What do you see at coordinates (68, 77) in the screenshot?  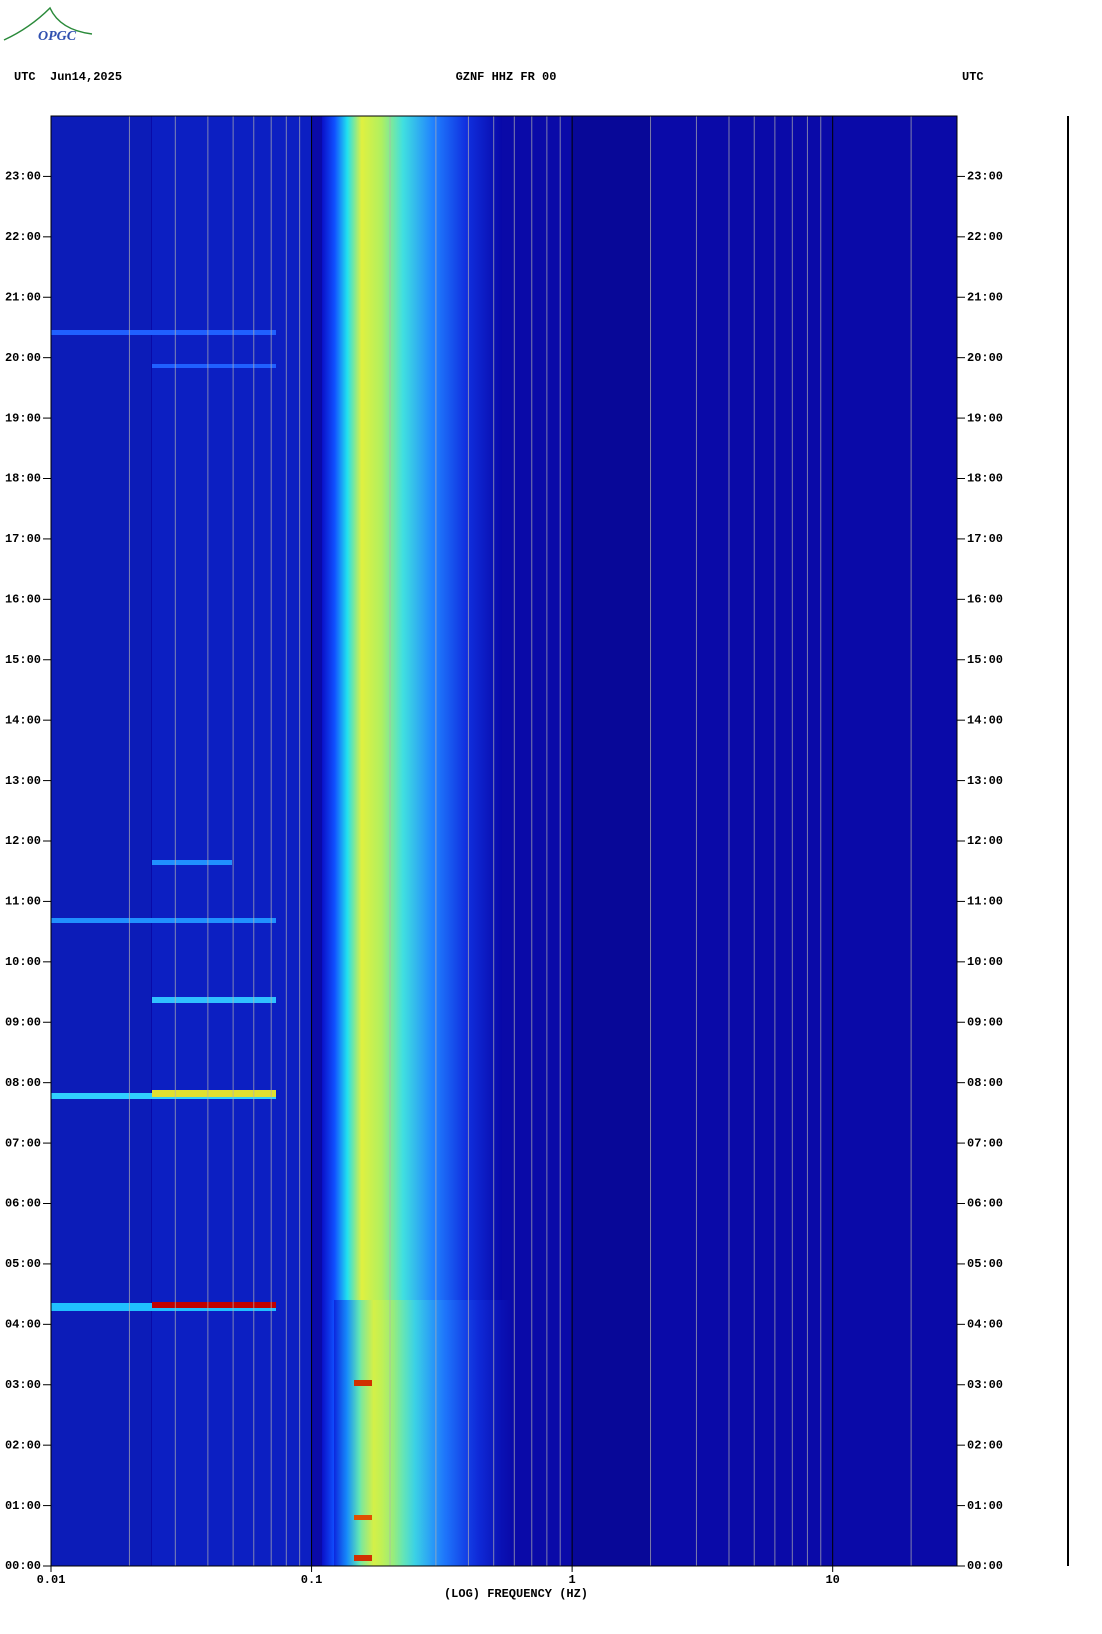 I see `header-left: UTC Jun14,2025` at bounding box center [68, 77].